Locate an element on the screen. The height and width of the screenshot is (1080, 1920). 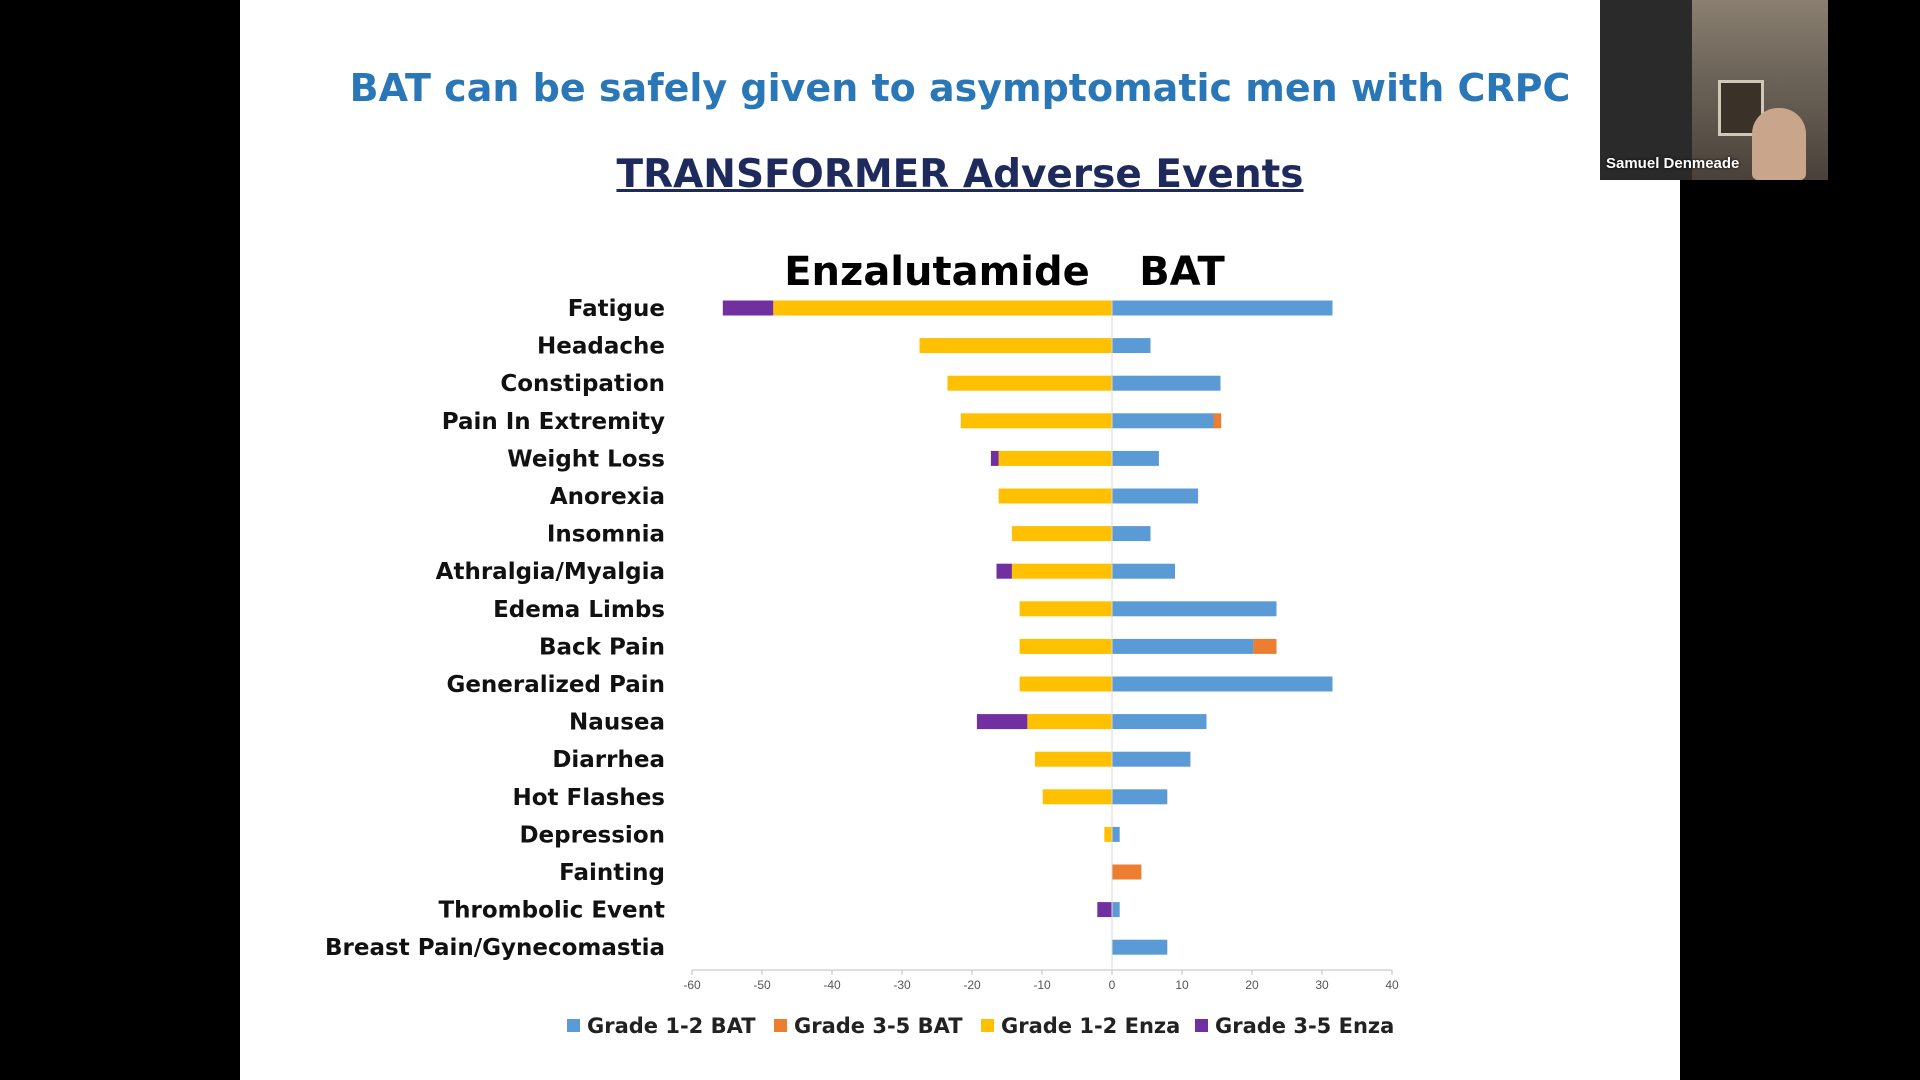
category-label: Nausea is located at coordinates (617, 723).